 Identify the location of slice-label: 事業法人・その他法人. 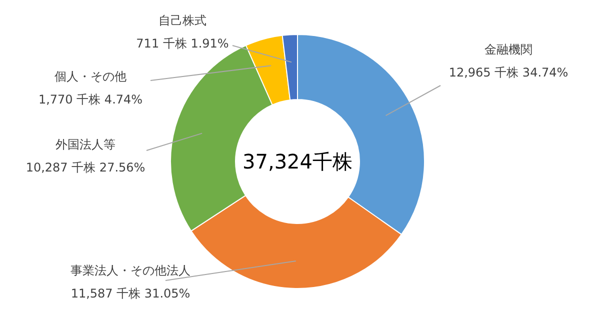
(130, 271).